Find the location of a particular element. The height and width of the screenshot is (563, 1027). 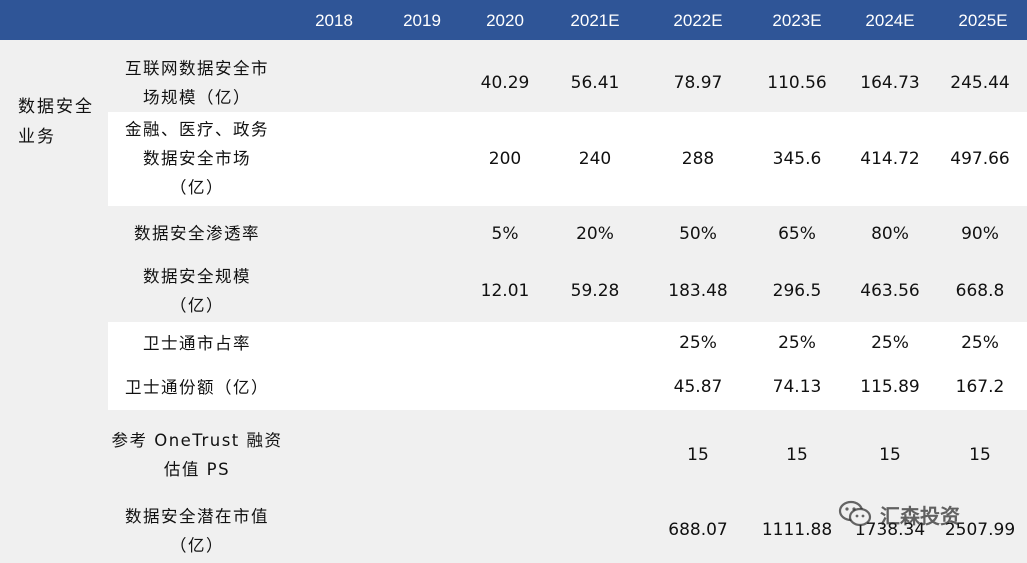

table-cell: 80% is located at coordinates (890, 234).